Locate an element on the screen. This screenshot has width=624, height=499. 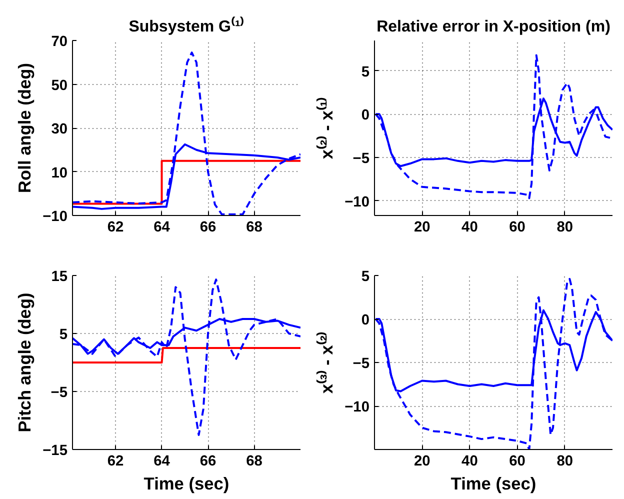
y-tick-label: 50 is located at coordinates (59, 86).